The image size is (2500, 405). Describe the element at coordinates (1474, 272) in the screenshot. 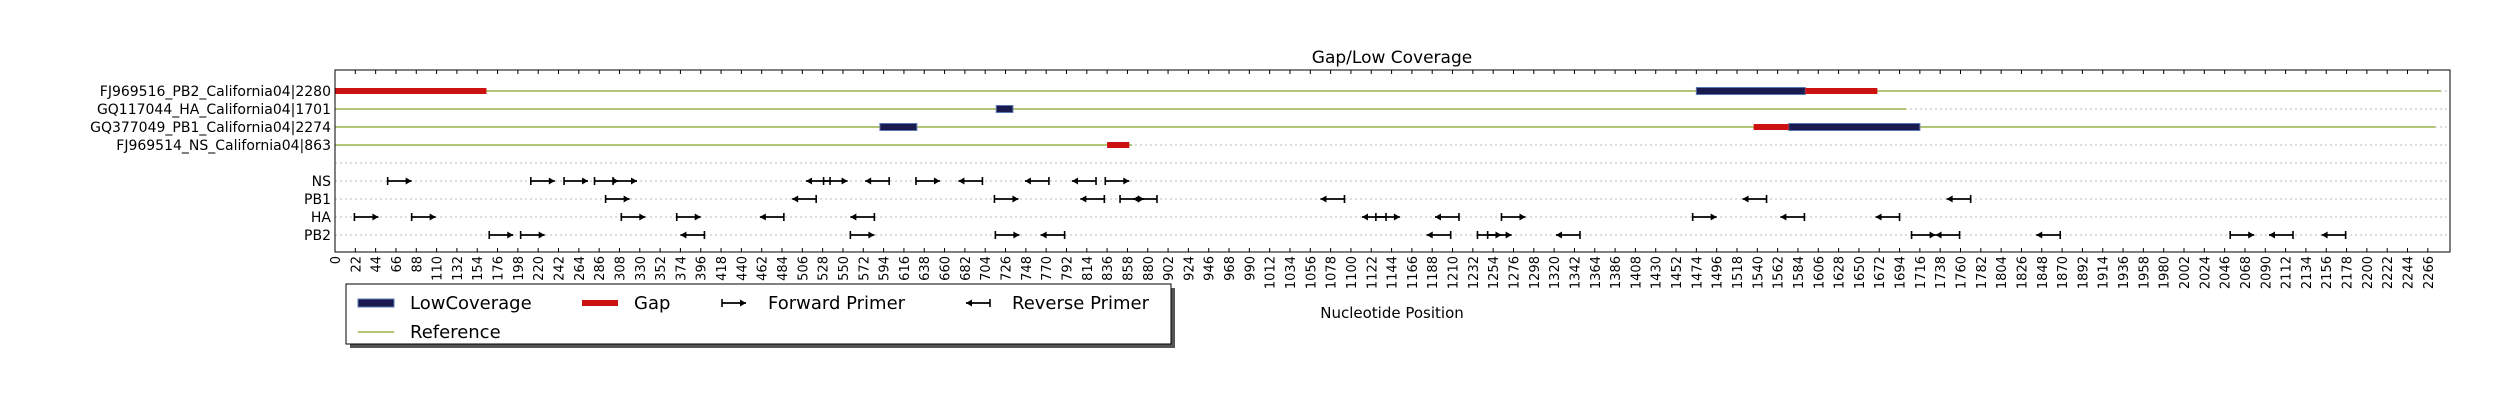

I see `x-tick-label: 1232` at that location.